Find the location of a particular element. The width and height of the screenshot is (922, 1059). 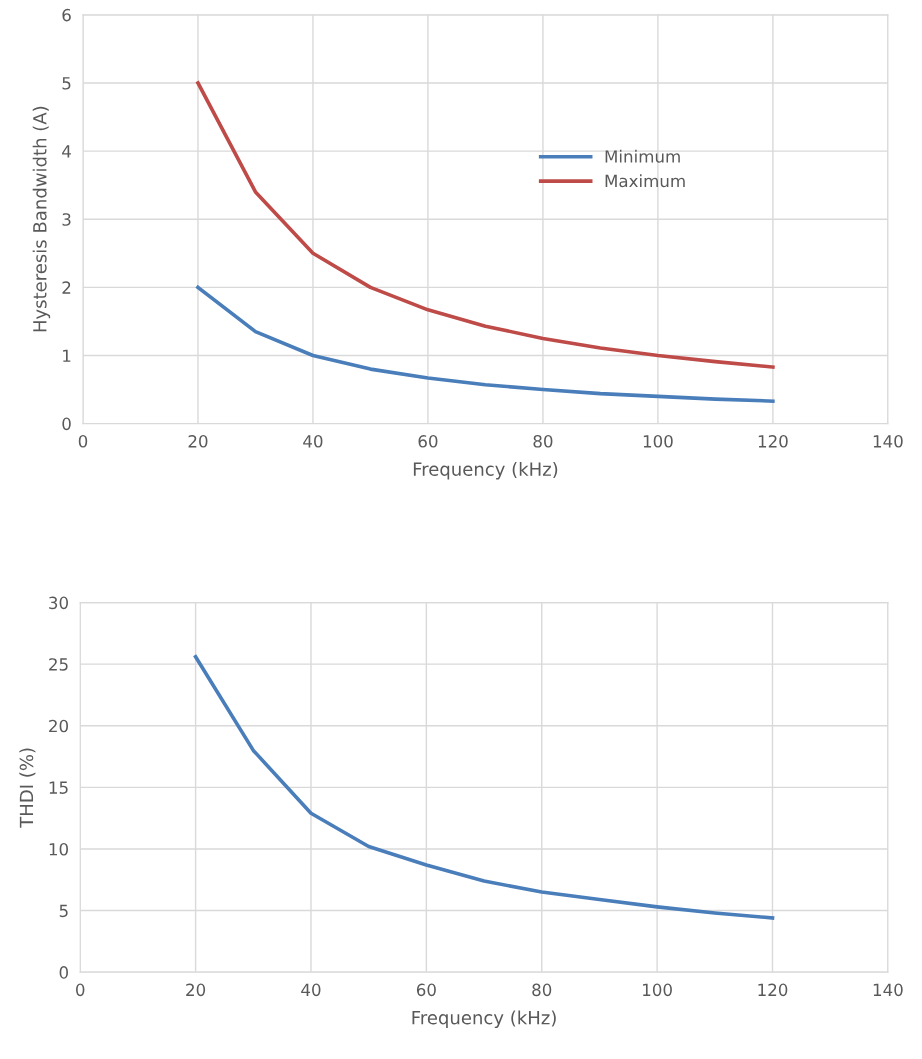

line-series is located at coordinates (485, 344).